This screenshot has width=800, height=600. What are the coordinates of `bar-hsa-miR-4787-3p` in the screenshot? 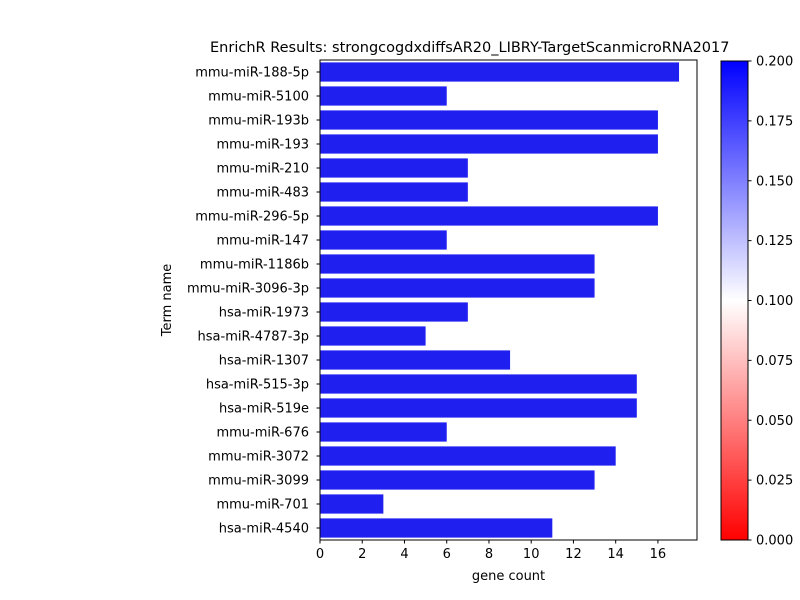 It's located at (373, 336).